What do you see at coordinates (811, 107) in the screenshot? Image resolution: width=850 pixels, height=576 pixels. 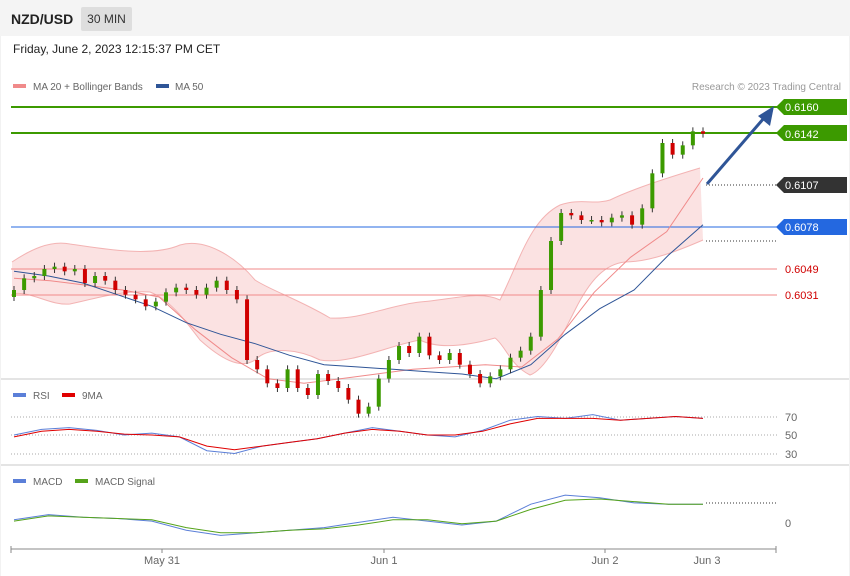 I see `level-tag-resistance-1: 0.6160` at bounding box center [811, 107].